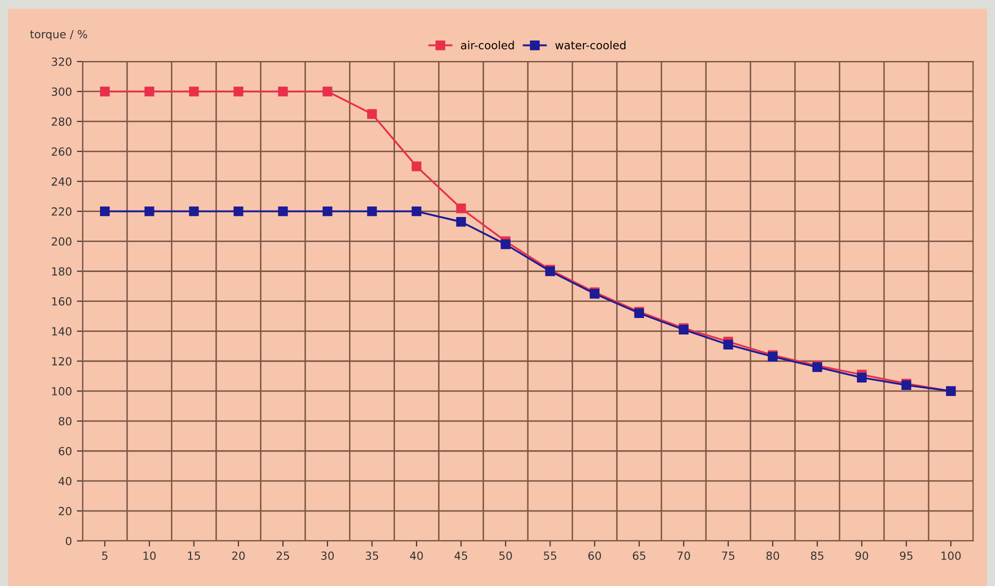 The image size is (995, 586). I want to click on y-tick-label: 220, so click(62, 211).